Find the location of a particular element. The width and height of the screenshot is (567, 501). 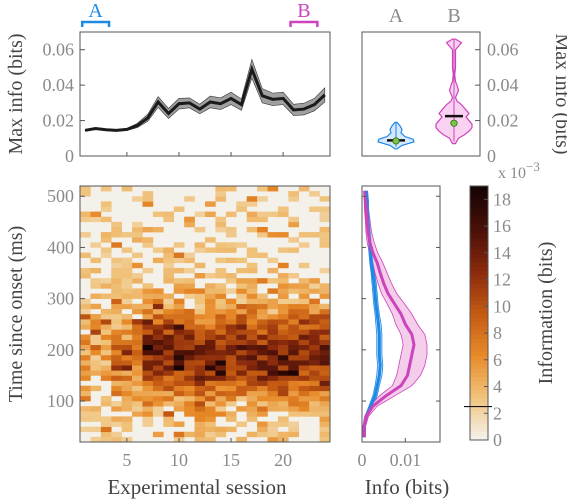

colorbar-tick-label: 18 is located at coordinates (502, 199).